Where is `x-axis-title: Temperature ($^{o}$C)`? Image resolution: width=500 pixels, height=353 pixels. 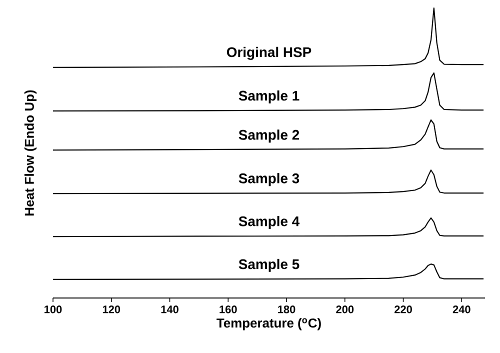 x-axis-title: Temperature ($^{o}$C) is located at coordinates (268, 324).